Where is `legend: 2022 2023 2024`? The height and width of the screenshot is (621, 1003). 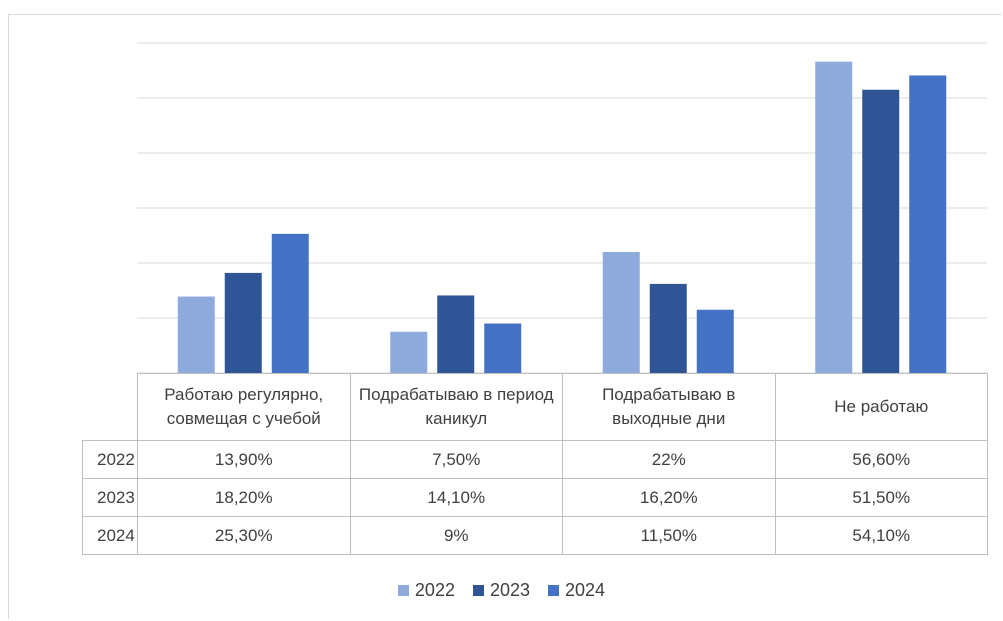 legend: 2022 2023 2024 is located at coordinates (501, 590).